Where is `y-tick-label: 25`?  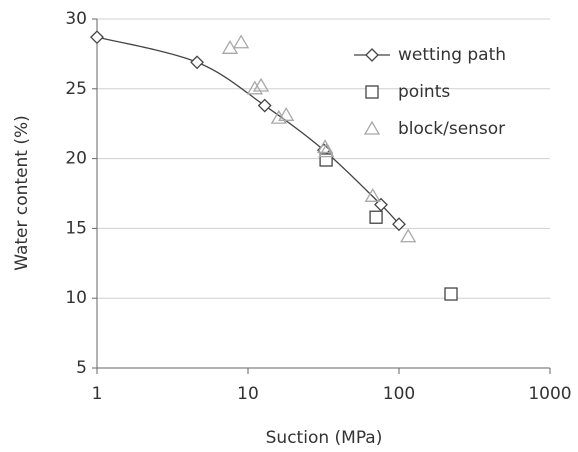 y-tick-label: 25 is located at coordinates (76, 89).